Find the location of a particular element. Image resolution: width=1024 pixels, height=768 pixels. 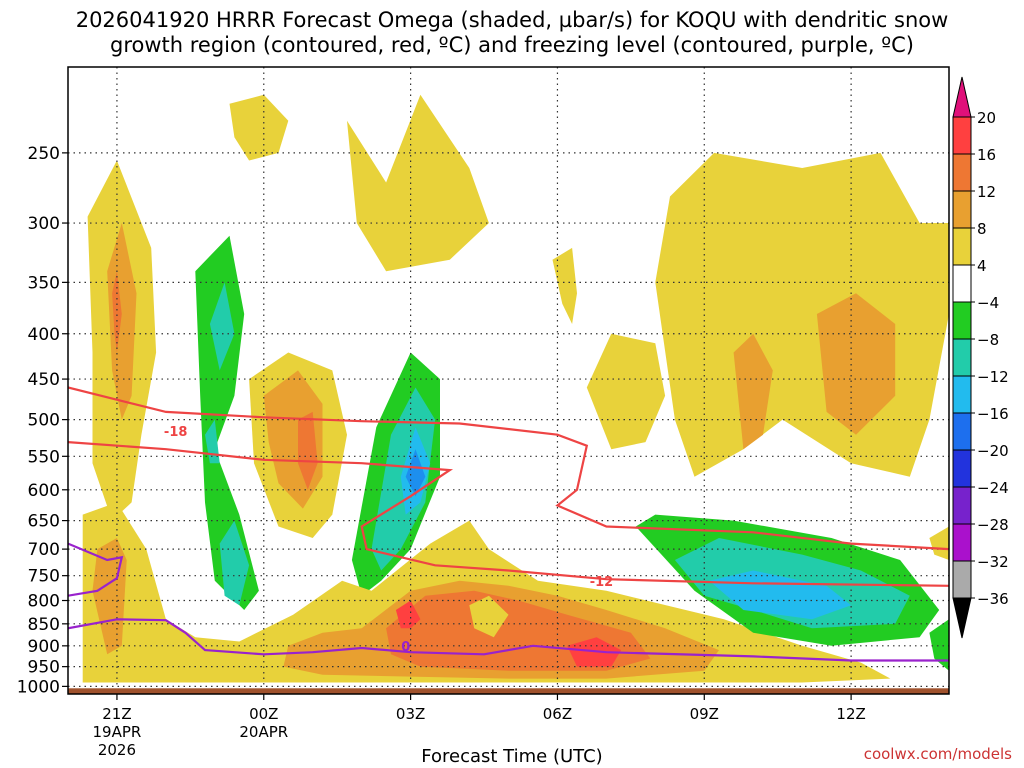

colorbar-label: 8 is located at coordinates (982, 229).